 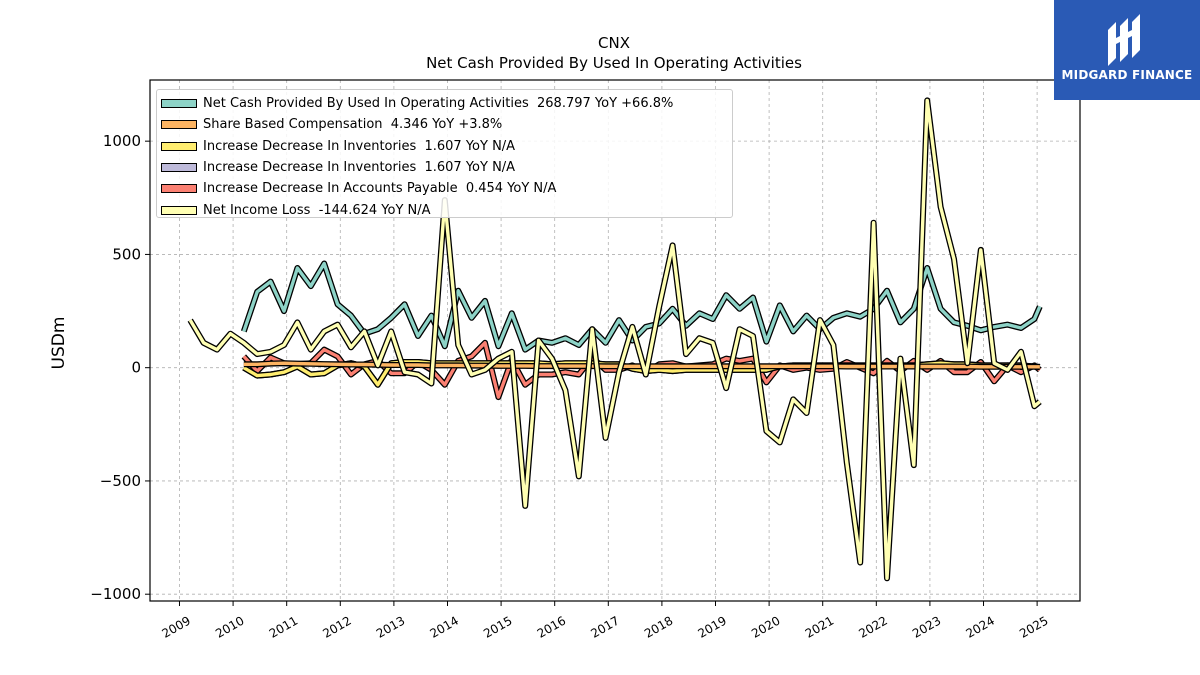 What do you see at coordinates (336, 626) in the screenshot?
I see `x-tick-label: 2012` at bounding box center [336, 626].